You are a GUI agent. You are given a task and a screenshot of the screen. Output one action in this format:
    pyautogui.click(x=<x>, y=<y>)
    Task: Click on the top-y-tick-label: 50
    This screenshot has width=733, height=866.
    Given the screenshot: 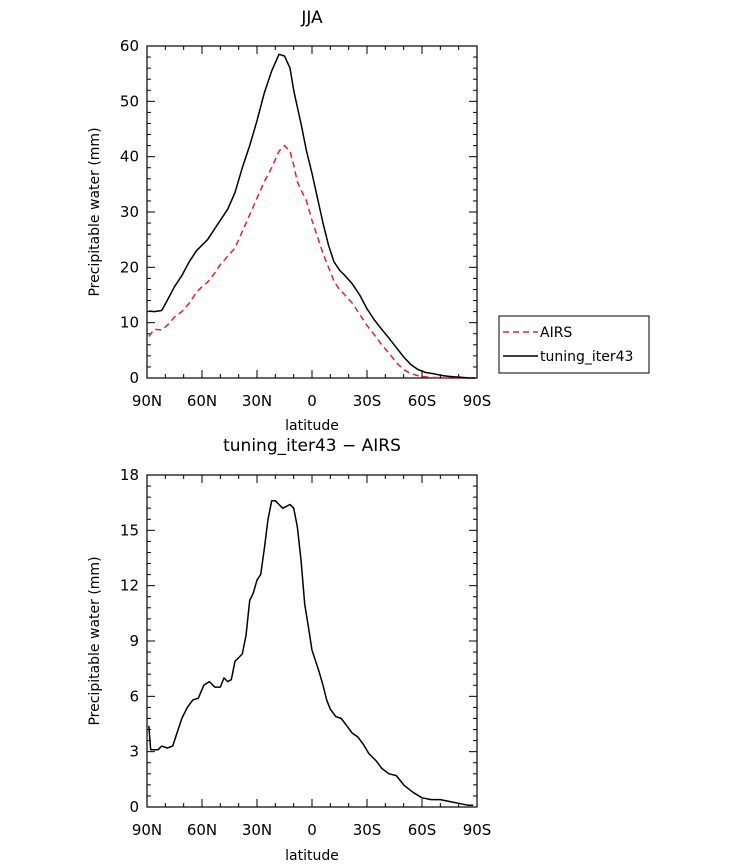 What is the action you would take?
    pyautogui.click(x=129, y=101)
    